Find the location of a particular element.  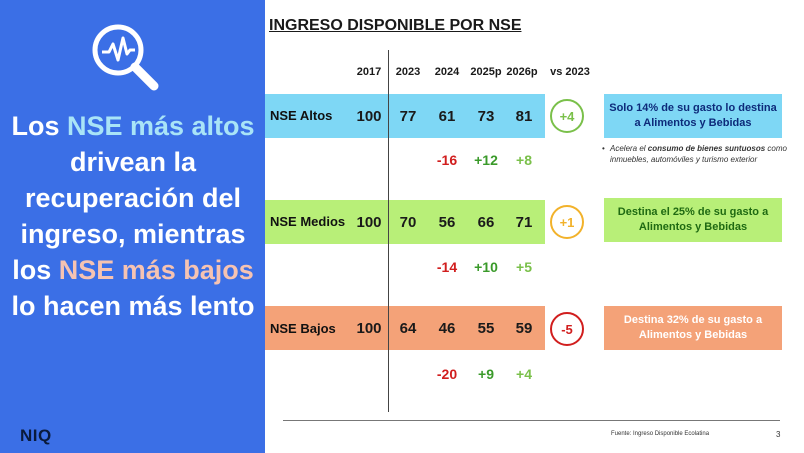

col-header-2025p: 2025p is located at coordinates (486, 72).